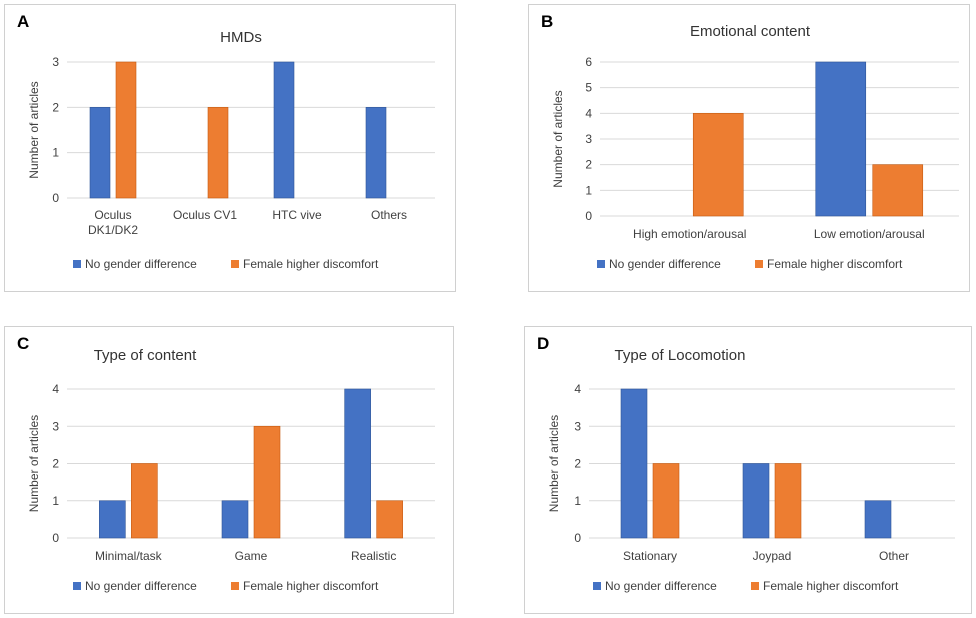 The image size is (976, 618). What do you see at coordinates (577, 389) in the screenshot?
I see `y-tick-label-d-4: 4` at bounding box center [577, 389].